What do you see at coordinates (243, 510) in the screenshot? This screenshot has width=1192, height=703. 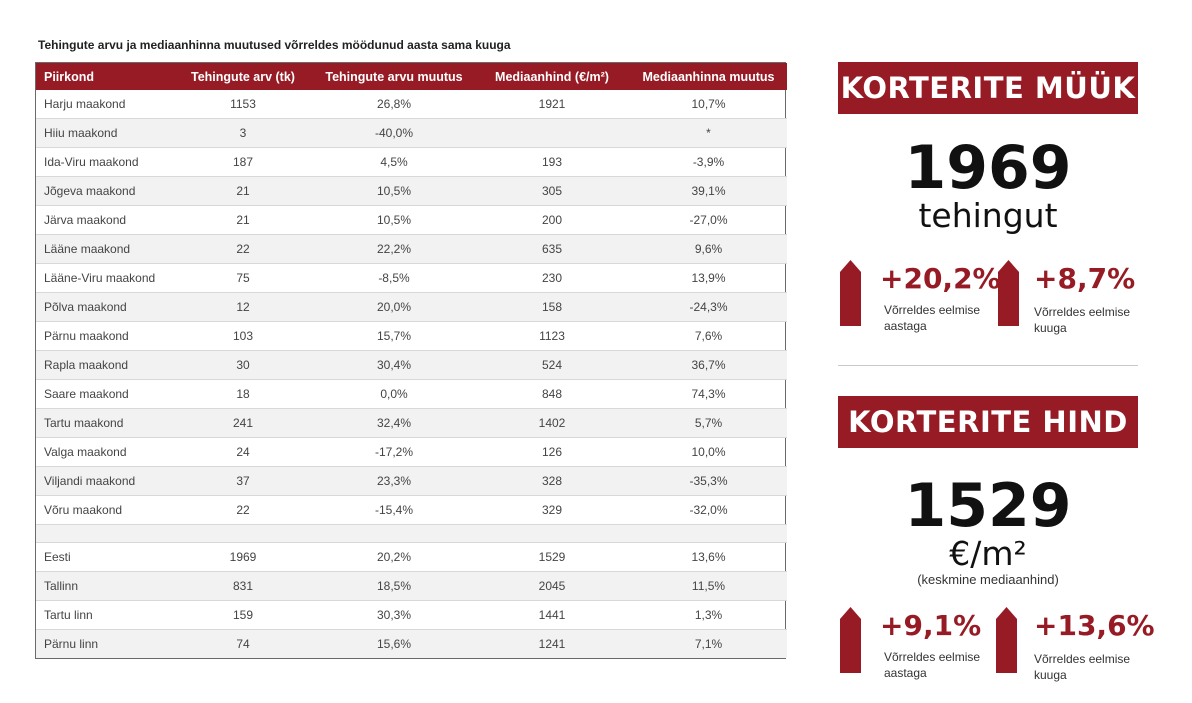 I see `value-cell: 22` at bounding box center [243, 510].